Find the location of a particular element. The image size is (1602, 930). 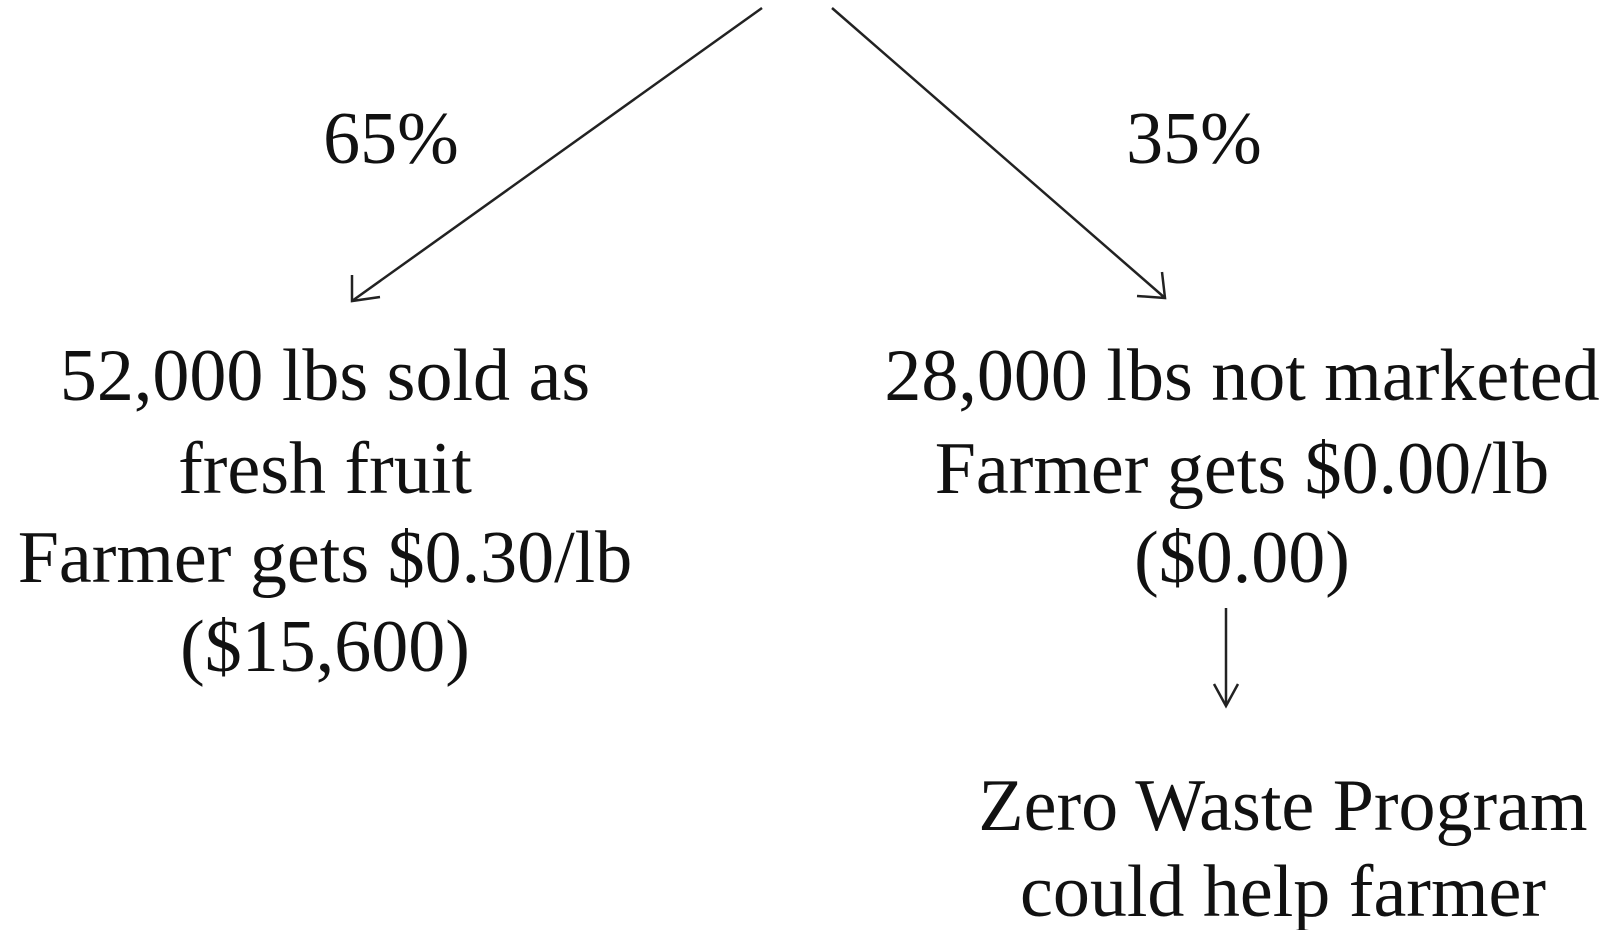

arrowhead-right is located at coordinates (1151, 285).